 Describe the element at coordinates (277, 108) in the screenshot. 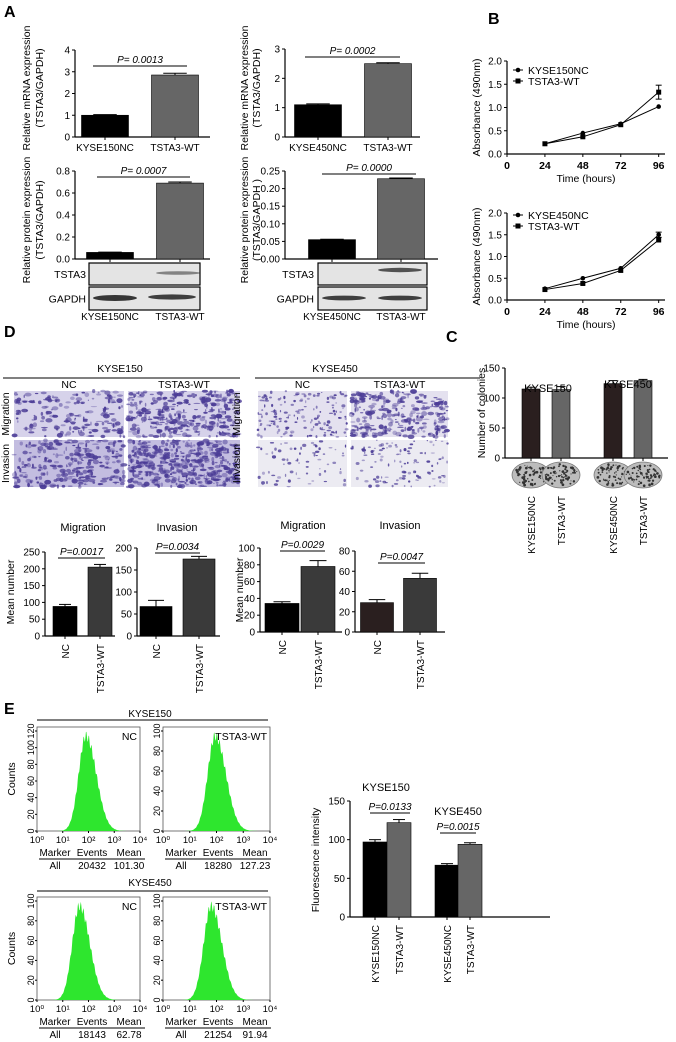

I see `y-tick-label: 1` at that location.